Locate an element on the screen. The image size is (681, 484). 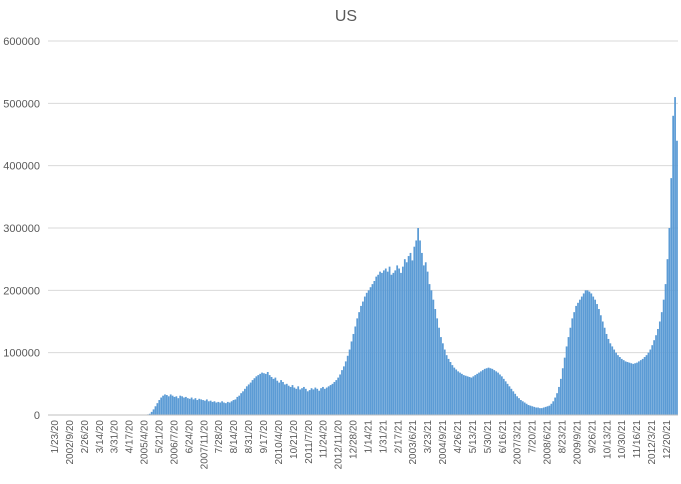
y-axis-ticks: 0 100000 200000 300000 400000 500000 600000 is located at coordinates (21, 229).